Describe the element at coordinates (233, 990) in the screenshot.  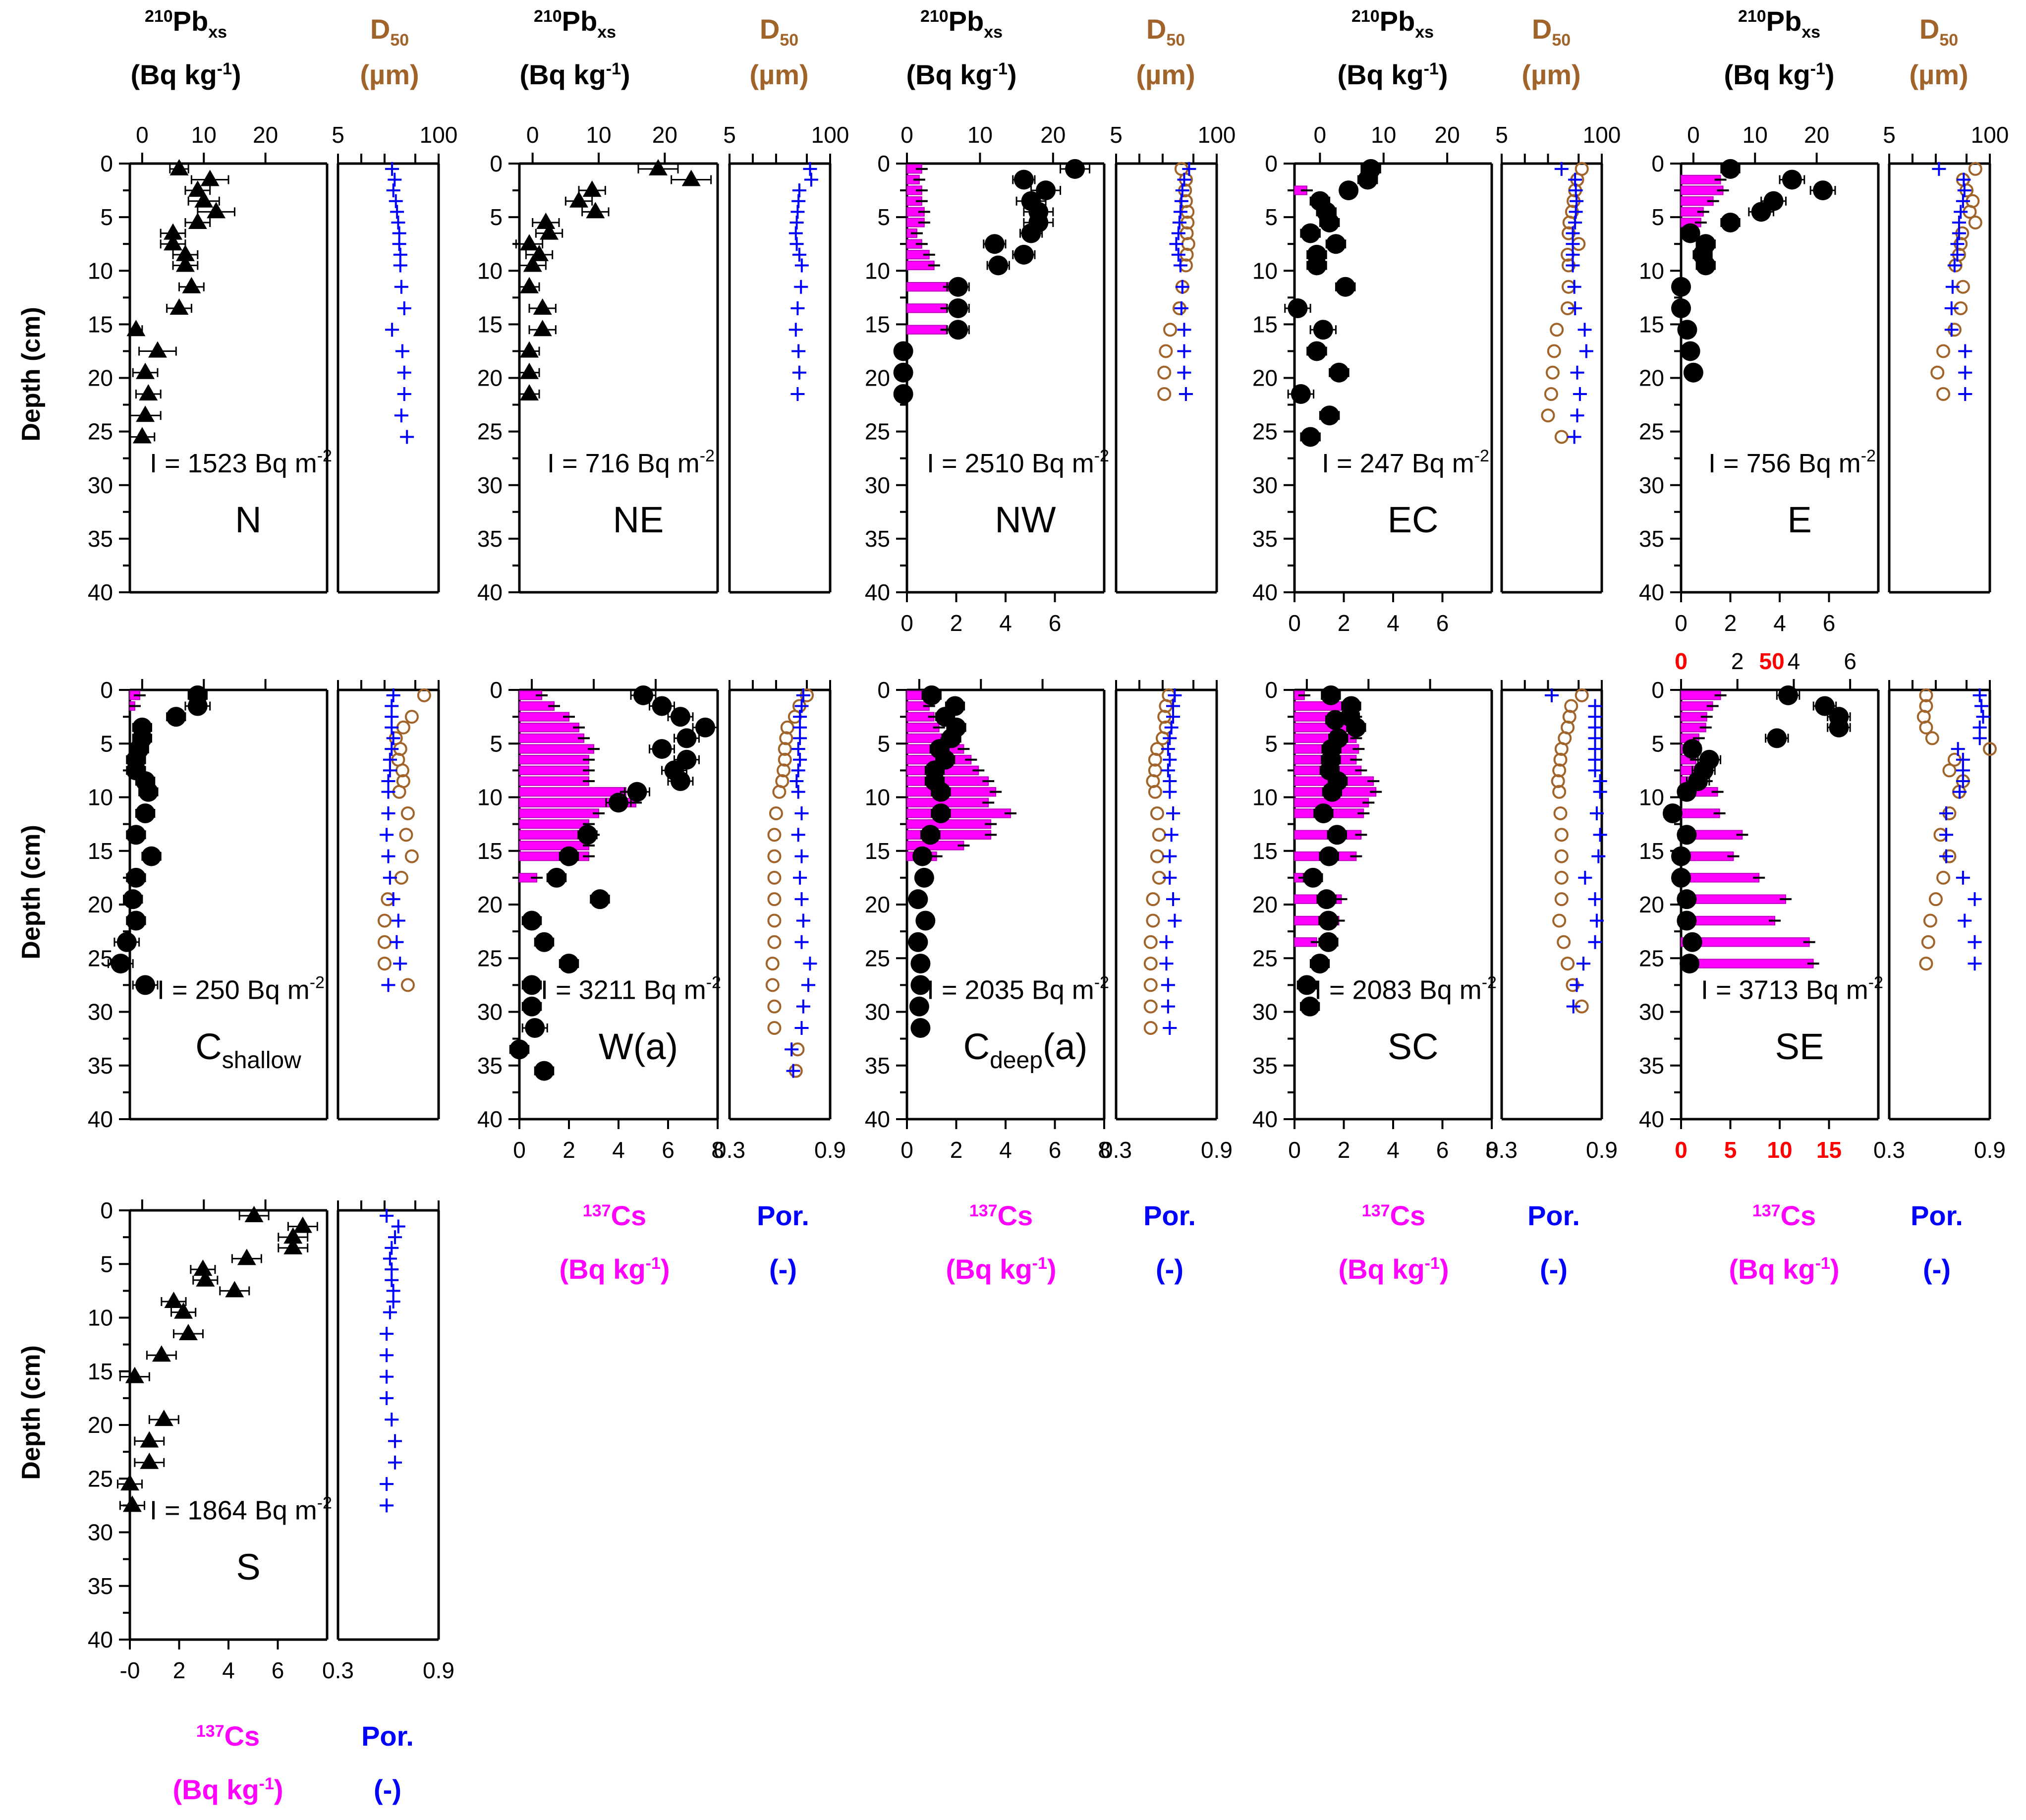
I see `inventory-value: I = 250 Bq m` at that location.